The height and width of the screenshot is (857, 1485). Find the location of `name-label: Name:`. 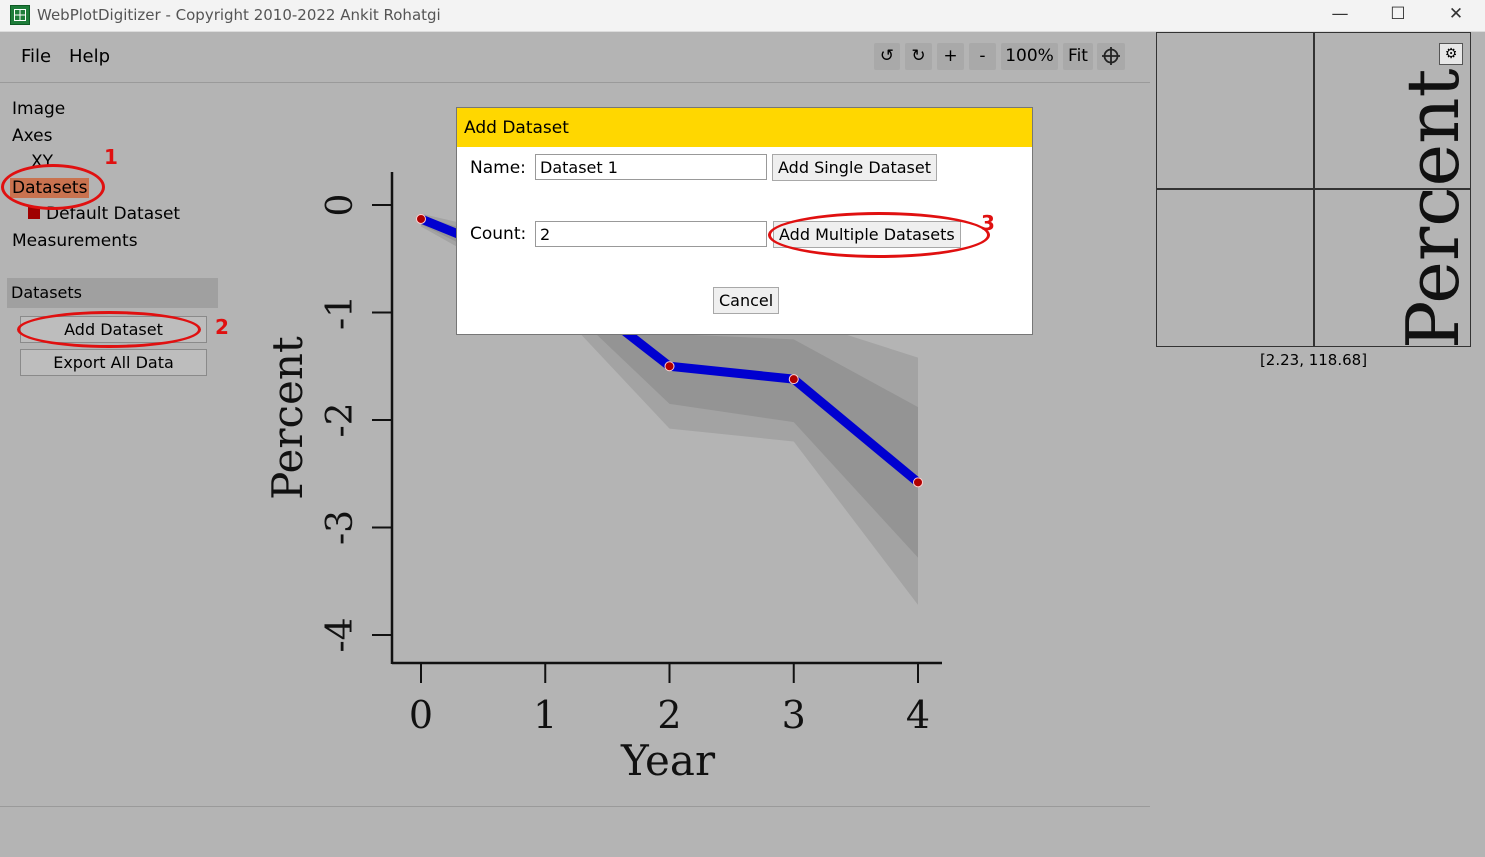

name-label: Name: is located at coordinates (498, 168).